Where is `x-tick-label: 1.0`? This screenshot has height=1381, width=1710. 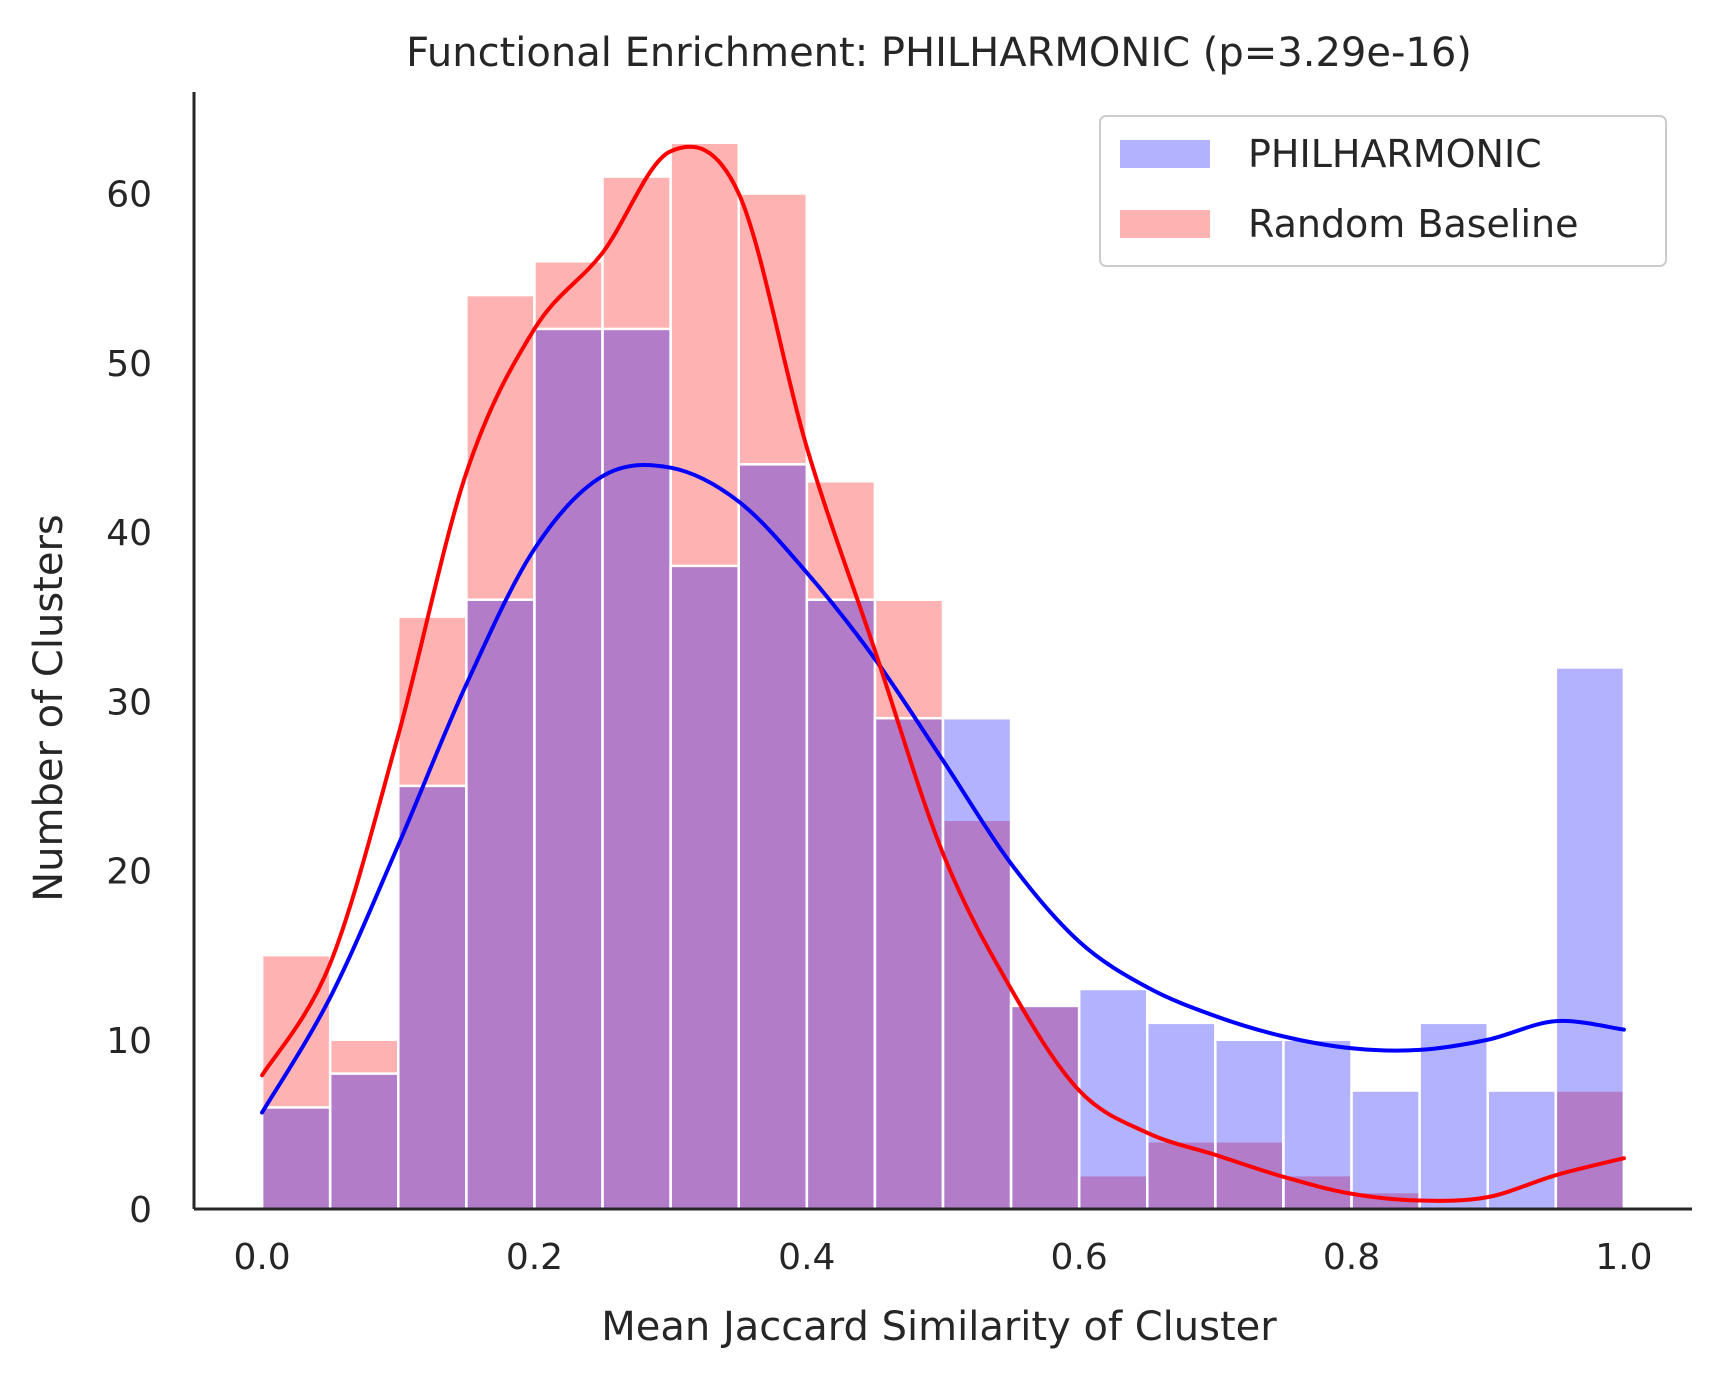 x-tick-label: 1.0 is located at coordinates (1623, 1257).